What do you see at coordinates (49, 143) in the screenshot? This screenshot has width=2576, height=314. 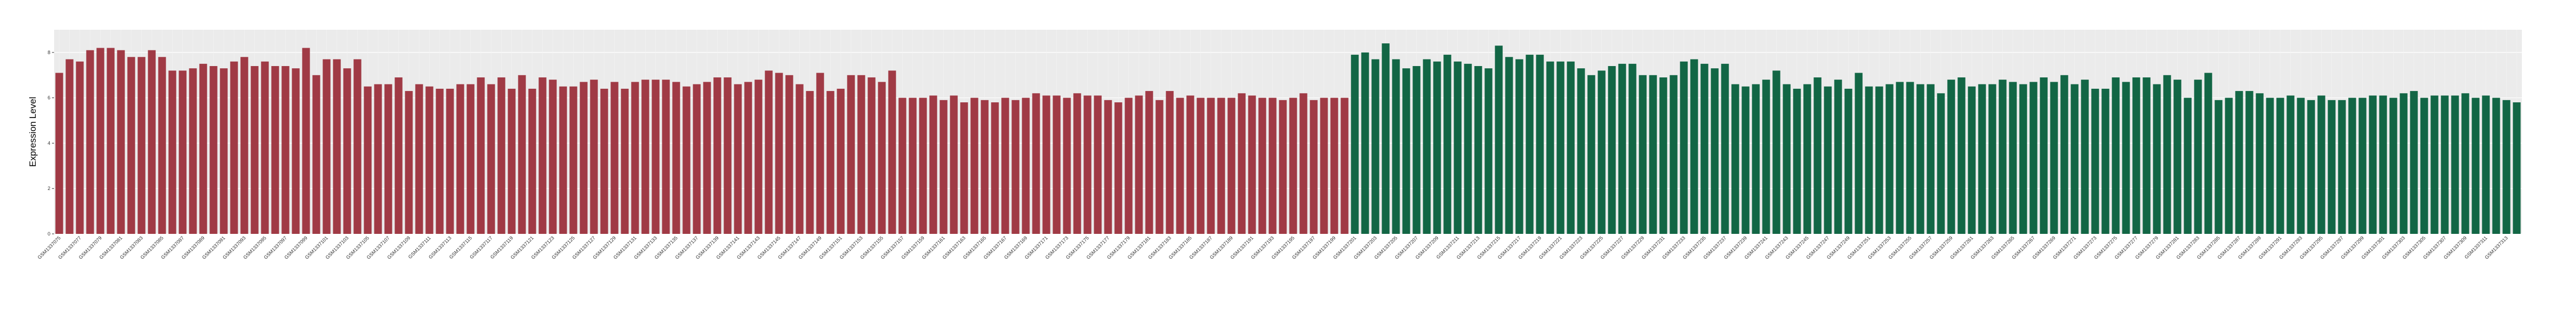 I see `y-tick-label: 4` at bounding box center [49, 143].